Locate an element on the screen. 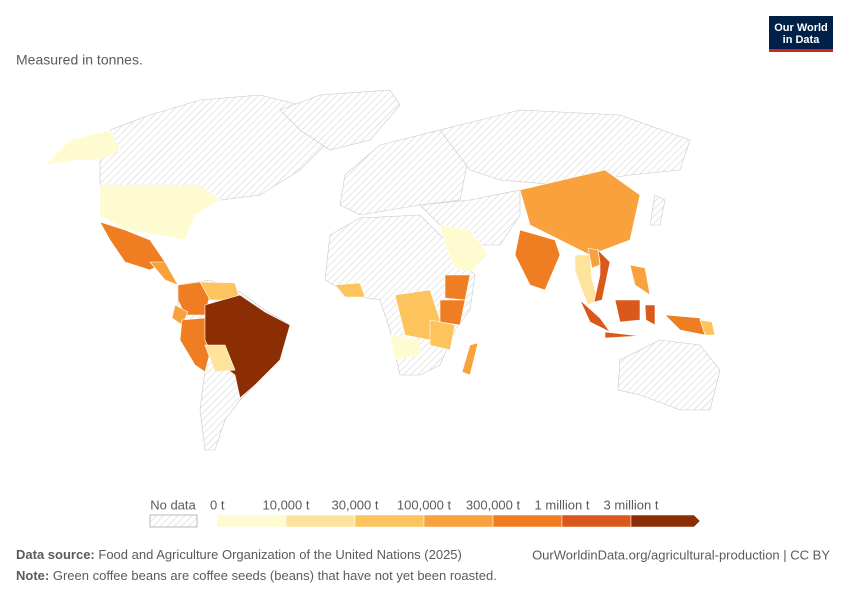 This screenshot has width=850, height=600. logo-text: in Data is located at coordinates (802, 40).